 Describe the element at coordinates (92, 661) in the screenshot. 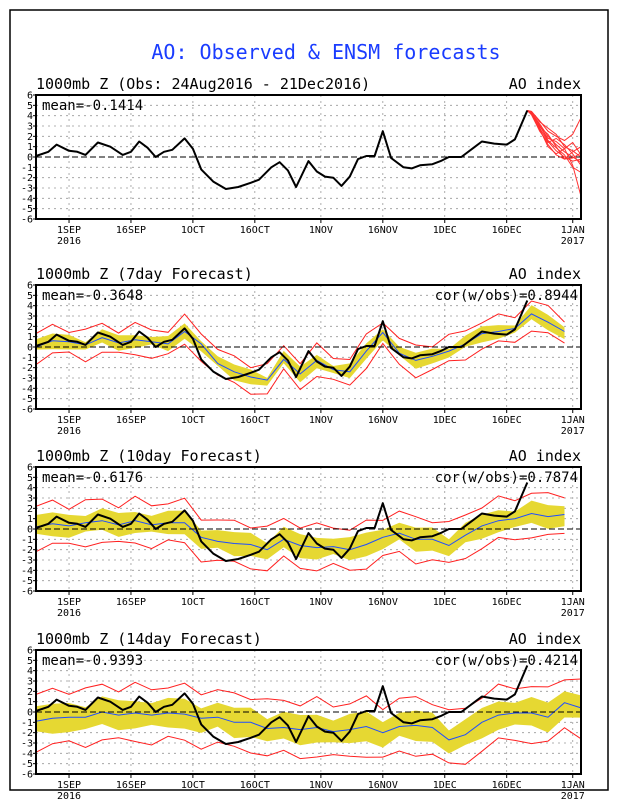

I see `mean-text: mean=-0.9393` at that location.